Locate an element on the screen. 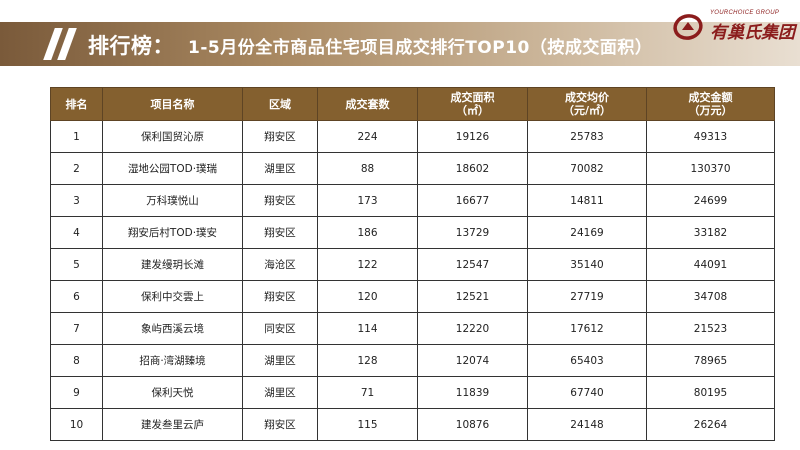 Image resolution: width=800 pixels, height=450 pixels. header-project-name: 项目名称 is located at coordinates (172, 104).